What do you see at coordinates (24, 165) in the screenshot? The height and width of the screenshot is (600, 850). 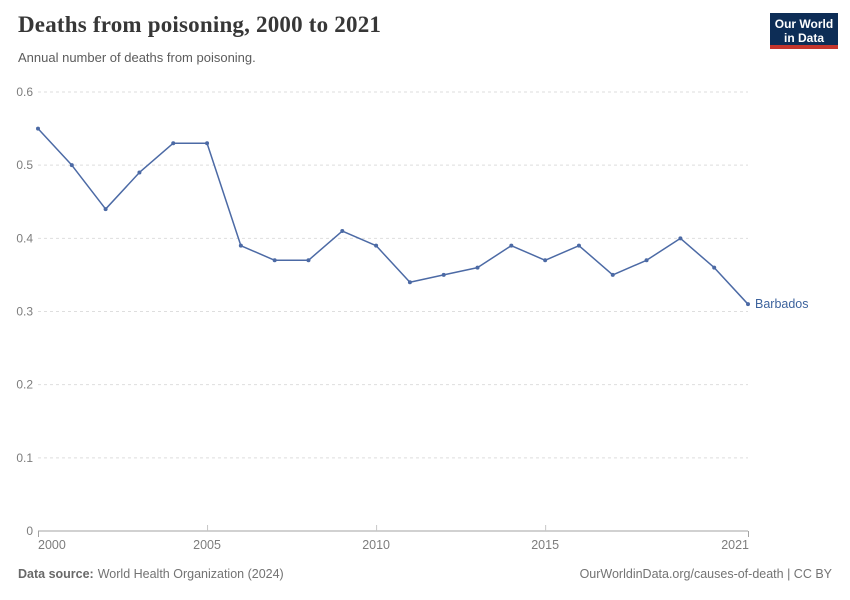 I see `y-tick-label: 0.5` at bounding box center [24, 165].